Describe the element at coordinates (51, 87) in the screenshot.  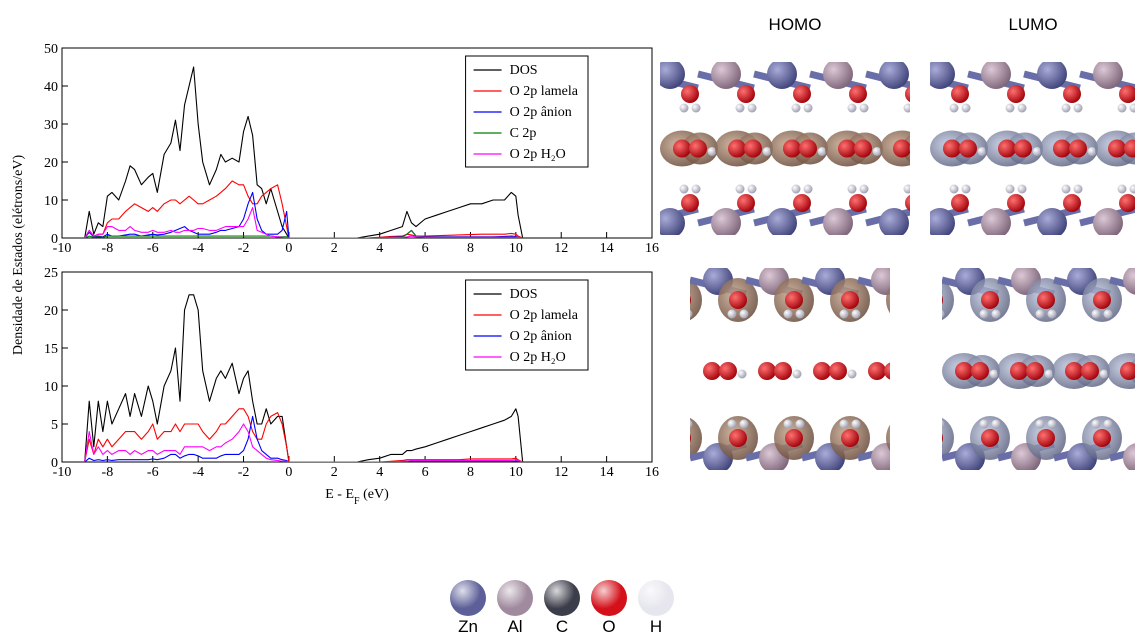
I see `y-tick-label: 40` at that location.